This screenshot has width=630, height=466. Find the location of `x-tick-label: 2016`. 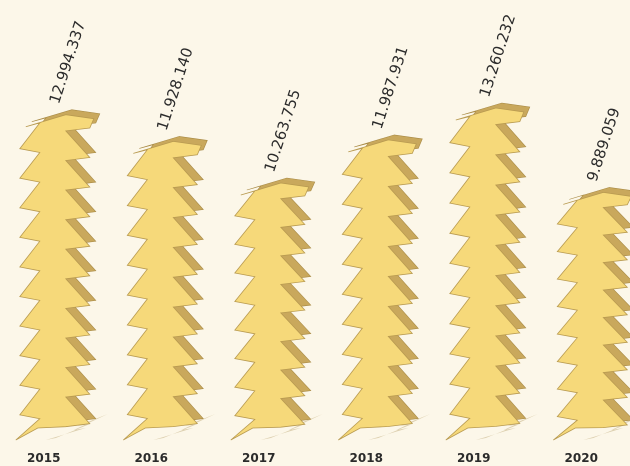

x-tick-label: 2016 is located at coordinates (151, 458).